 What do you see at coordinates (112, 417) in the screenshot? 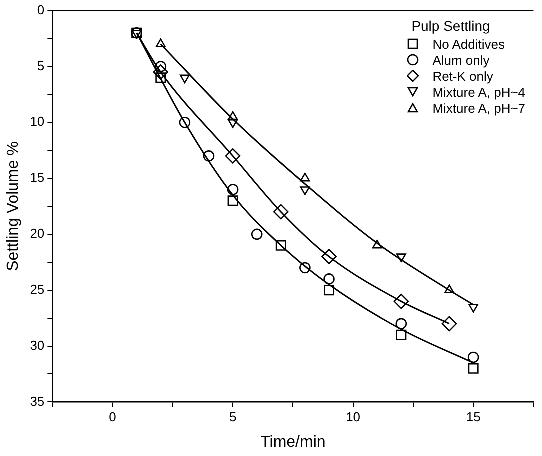
I see `x-tick-label: 0` at bounding box center [112, 417].